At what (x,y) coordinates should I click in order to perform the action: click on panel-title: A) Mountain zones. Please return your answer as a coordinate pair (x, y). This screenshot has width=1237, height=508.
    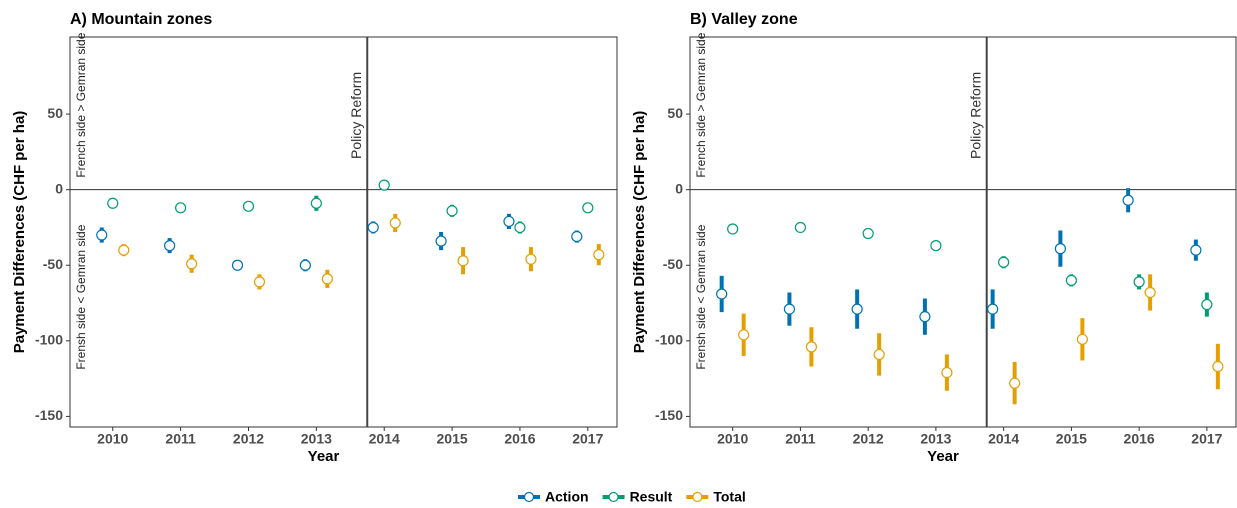
    Looking at the image, I should click on (141, 19).